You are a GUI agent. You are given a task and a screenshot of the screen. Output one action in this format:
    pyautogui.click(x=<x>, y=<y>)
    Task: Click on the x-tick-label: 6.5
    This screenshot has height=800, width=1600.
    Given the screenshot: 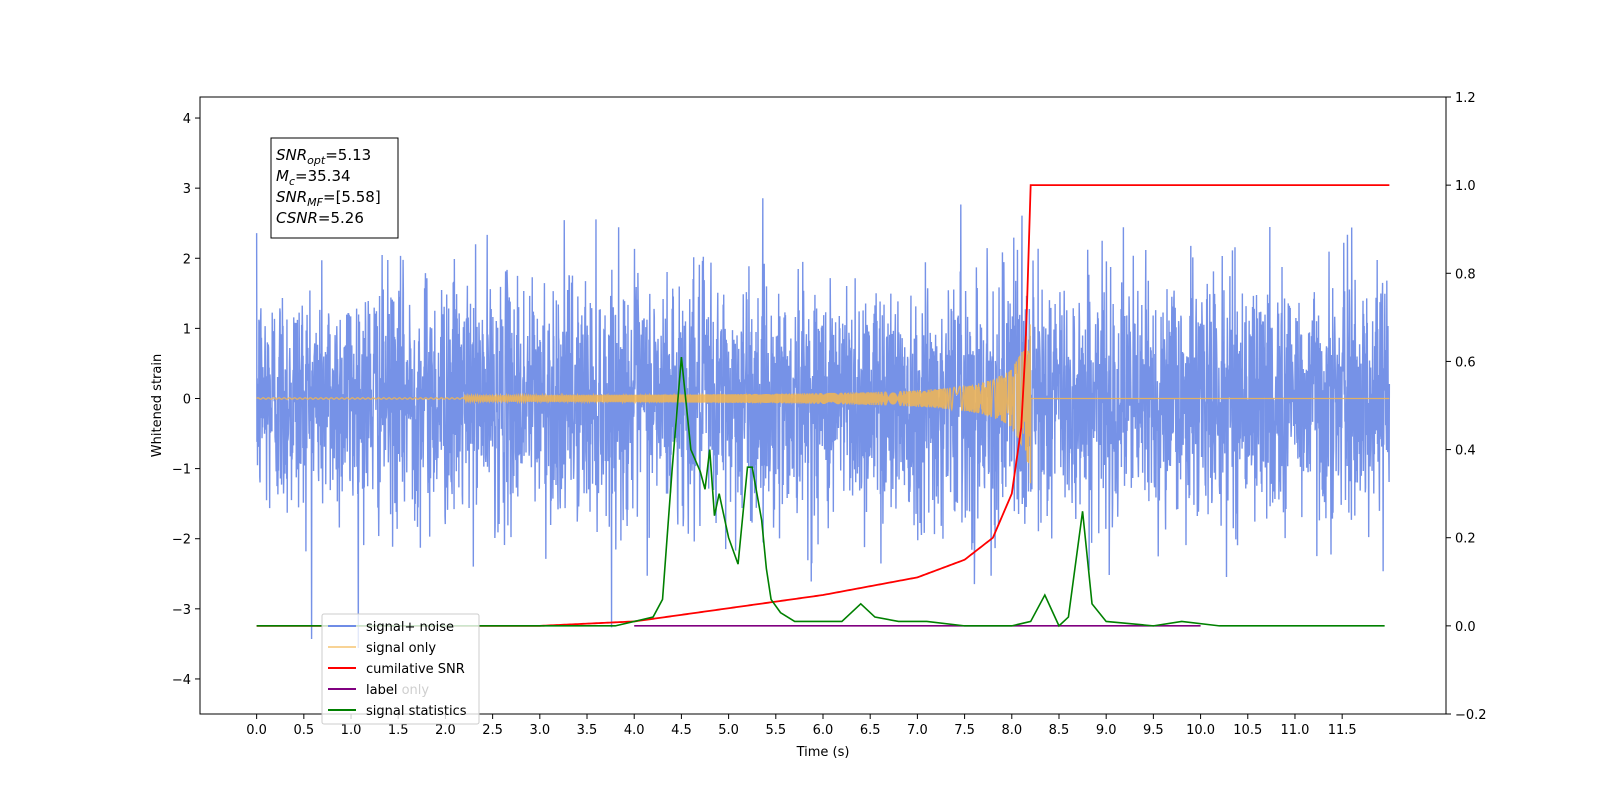 What is the action you would take?
    pyautogui.click(x=870, y=730)
    